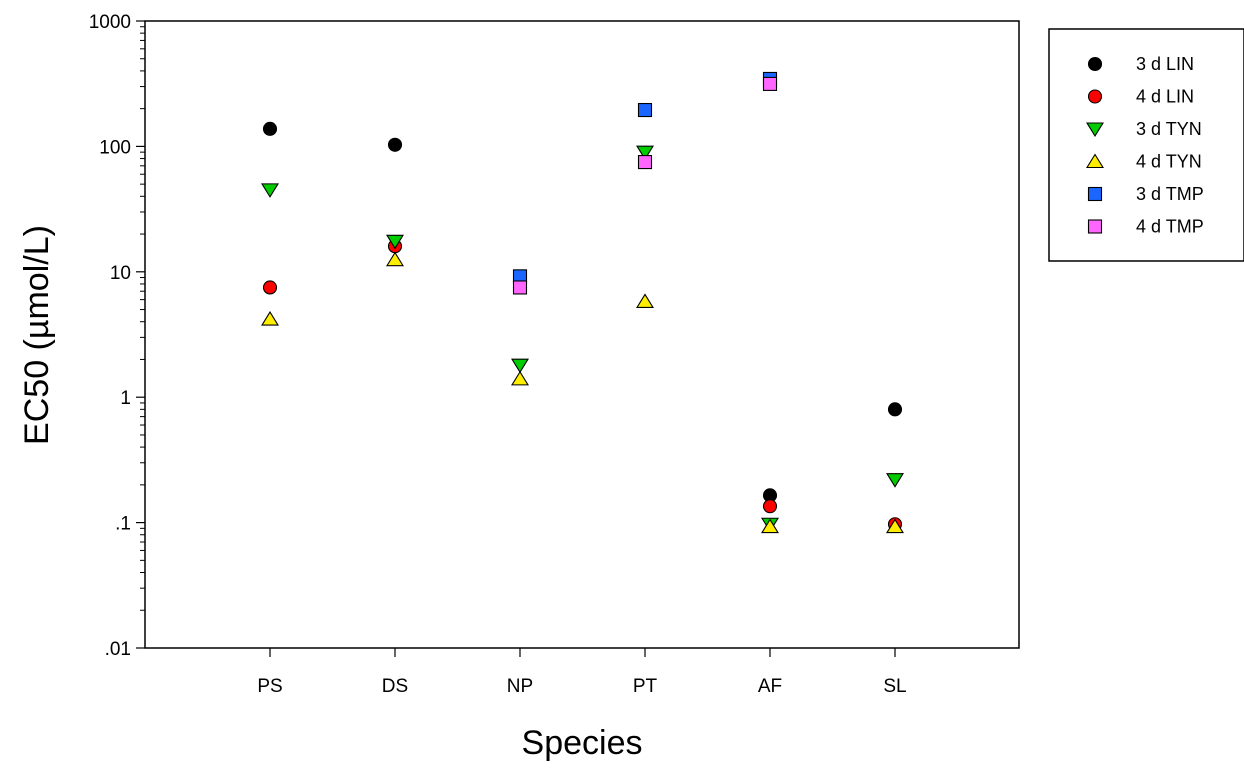 This screenshot has height=770, width=1244. Describe the element at coordinates (120, 273) in the screenshot. I see `y-tick-label: 10` at that location.